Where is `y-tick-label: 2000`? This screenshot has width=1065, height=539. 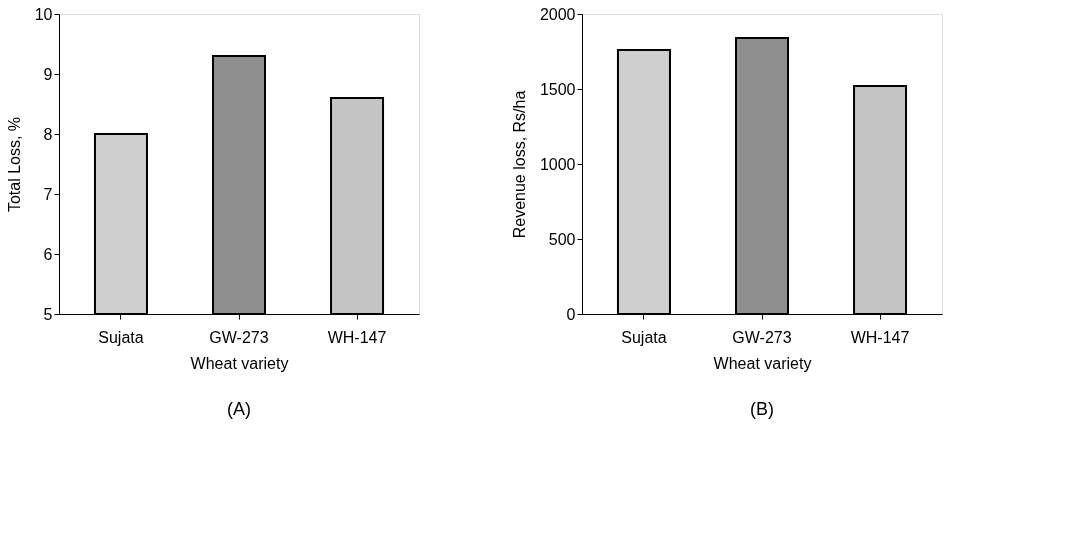
y-tick-label: 2000 is located at coordinates (557, 14).